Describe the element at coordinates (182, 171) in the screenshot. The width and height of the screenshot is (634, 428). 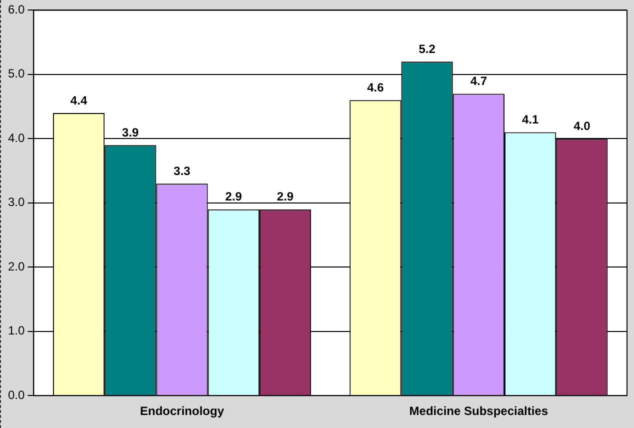
I see `data-label: 3.3` at that location.